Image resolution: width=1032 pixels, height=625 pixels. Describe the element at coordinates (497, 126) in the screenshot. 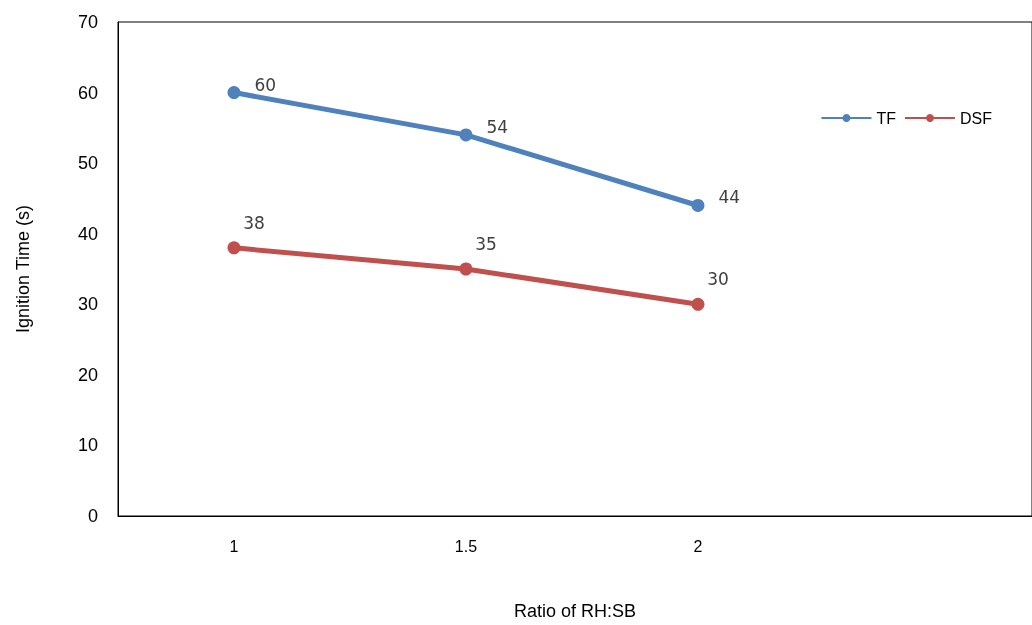

I see `data-label: 54` at that location.